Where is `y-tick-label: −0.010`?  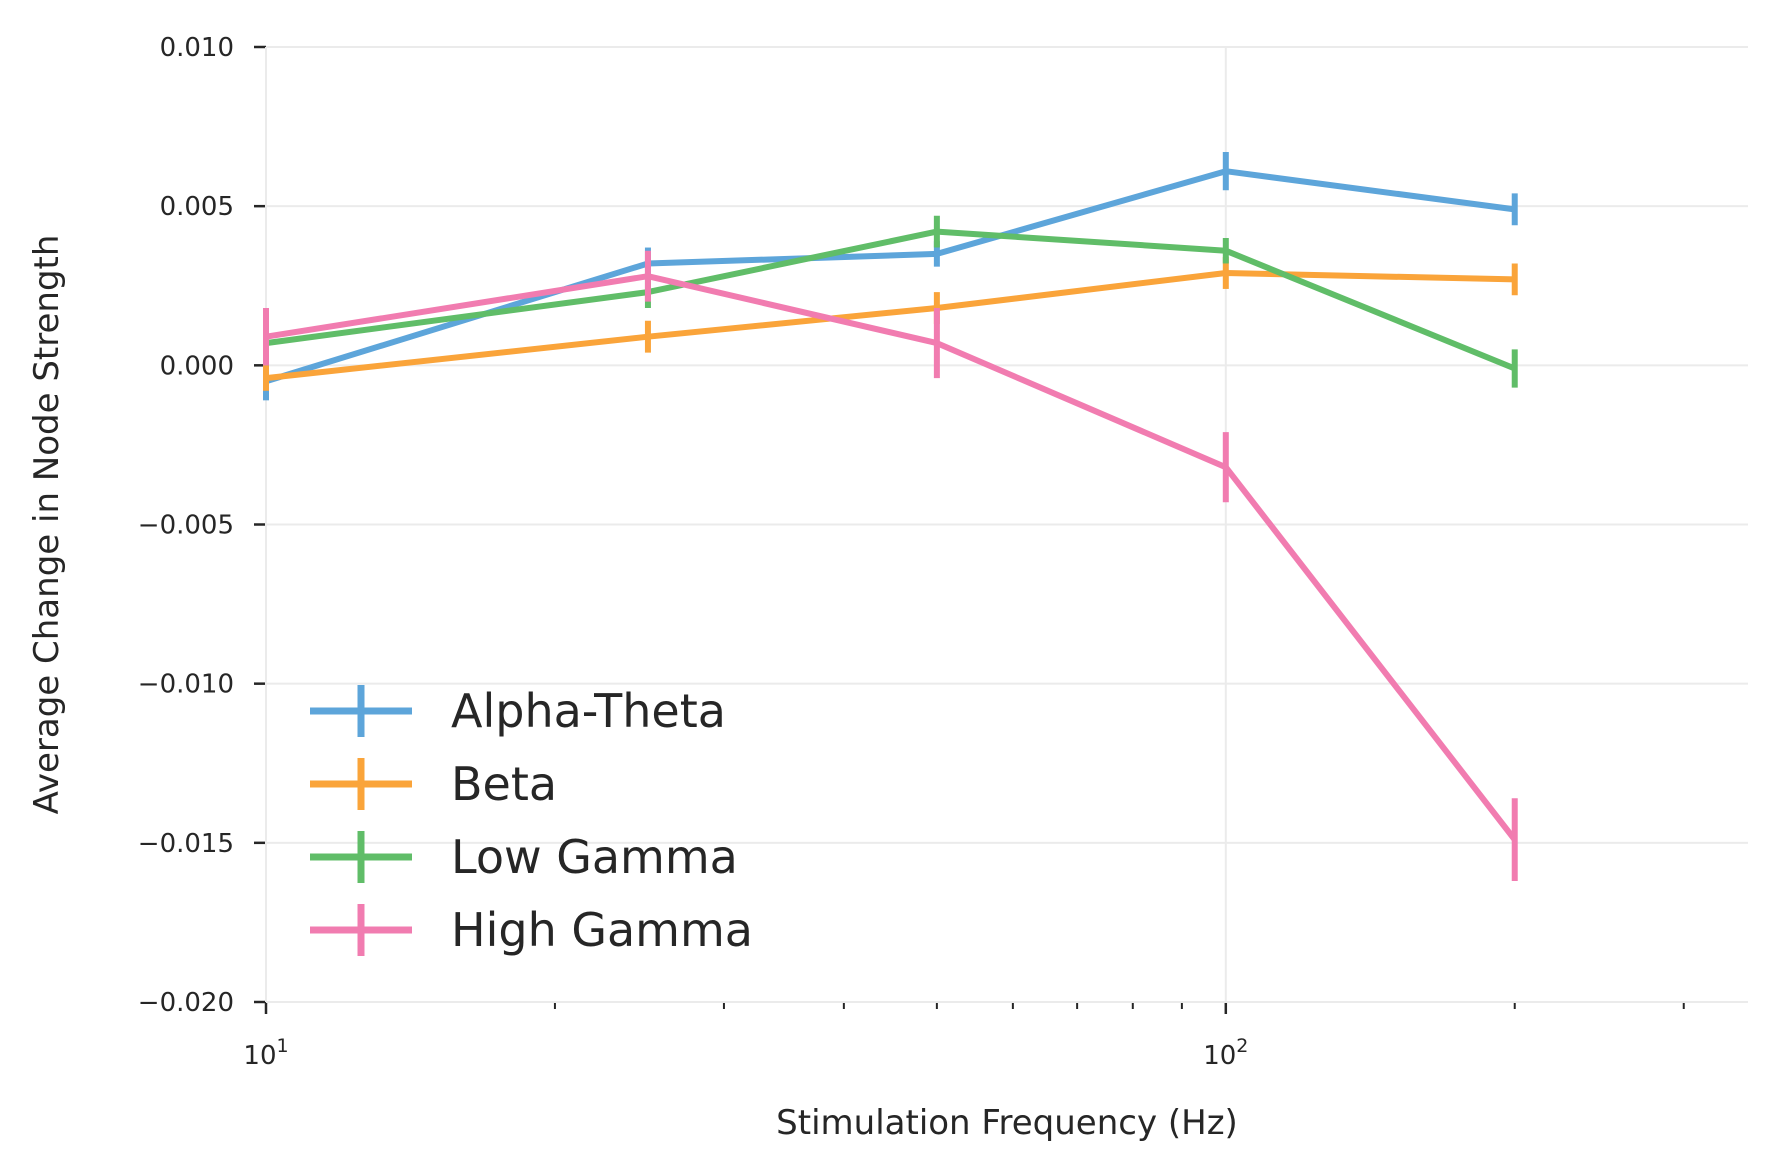
y-tick-label: −0.010 is located at coordinates (186, 685).